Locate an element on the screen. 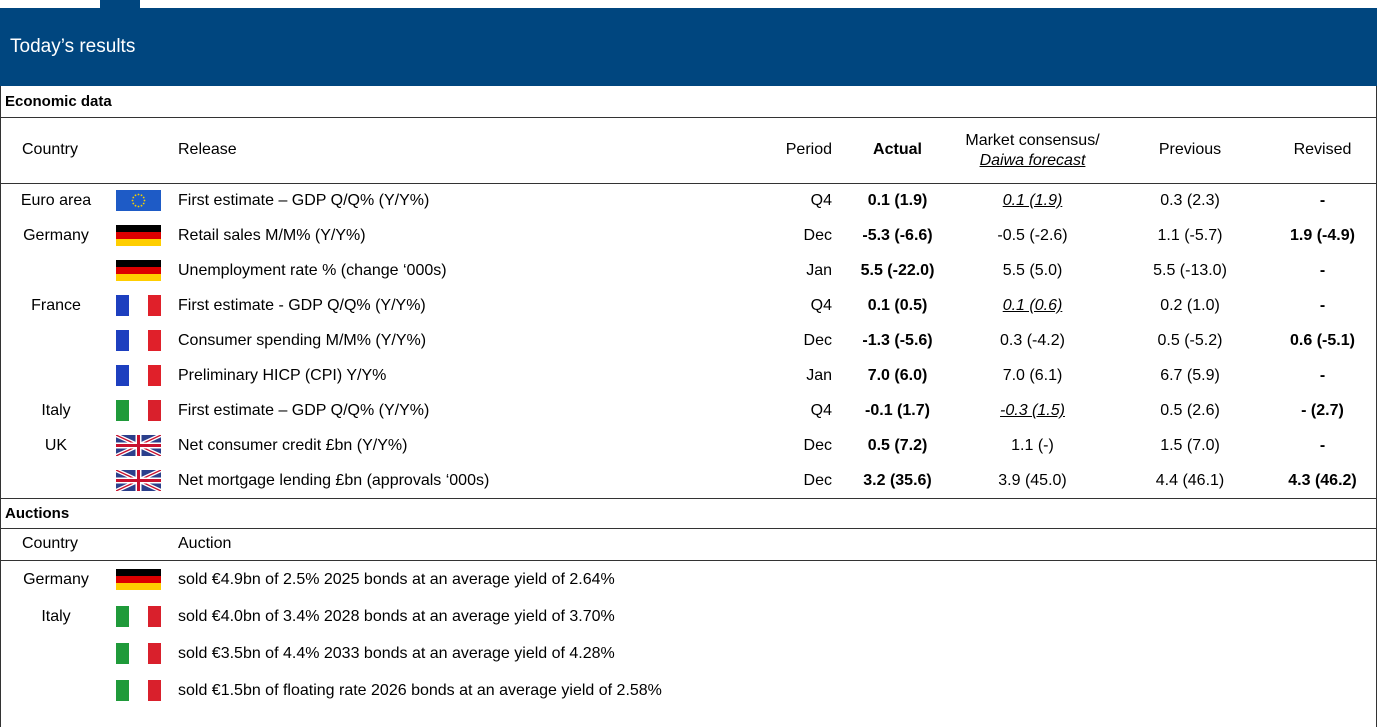 The image size is (1377, 727). cell: Unemployment rate % (change ‘000s) is located at coordinates (312, 270).